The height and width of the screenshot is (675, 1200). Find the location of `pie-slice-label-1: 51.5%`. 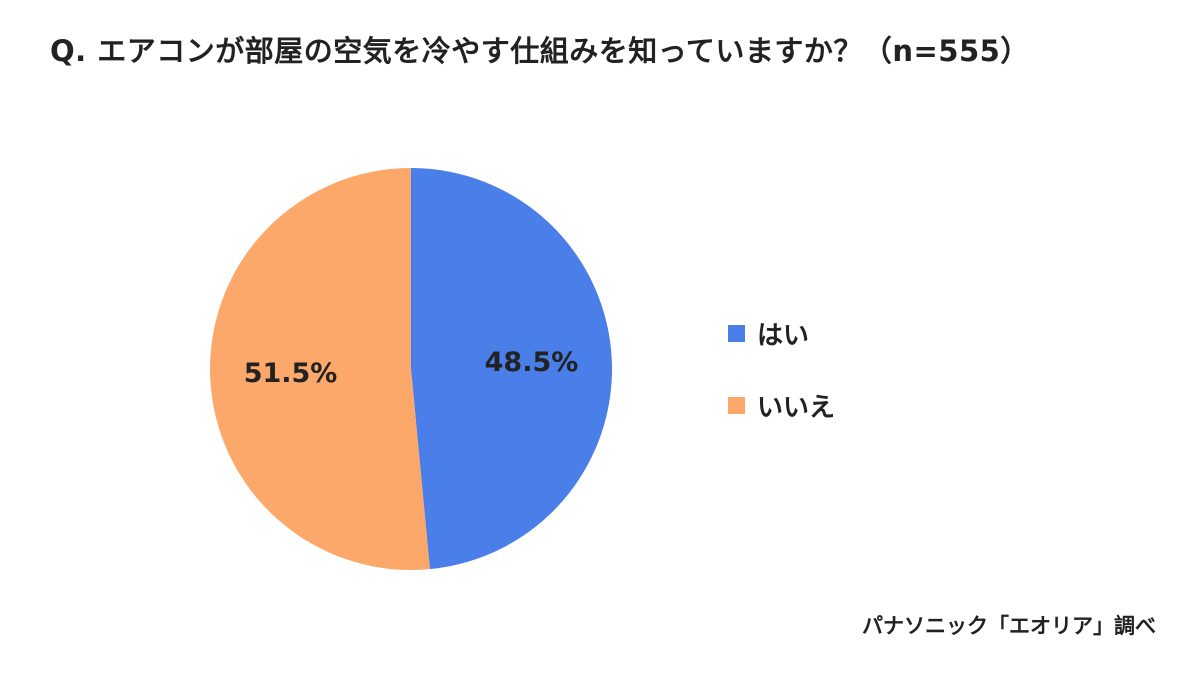

pie-slice-label-1: 51.5% is located at coordinates (291, 373).